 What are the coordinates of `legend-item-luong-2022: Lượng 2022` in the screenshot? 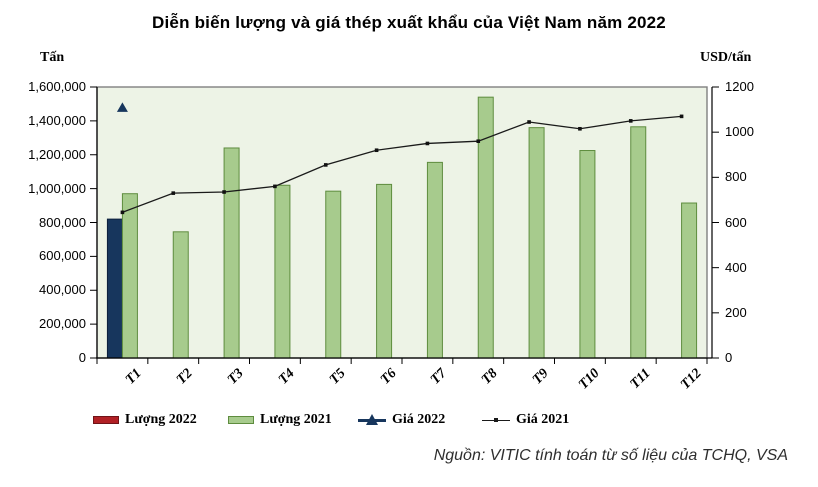 It's located at (145, 420).